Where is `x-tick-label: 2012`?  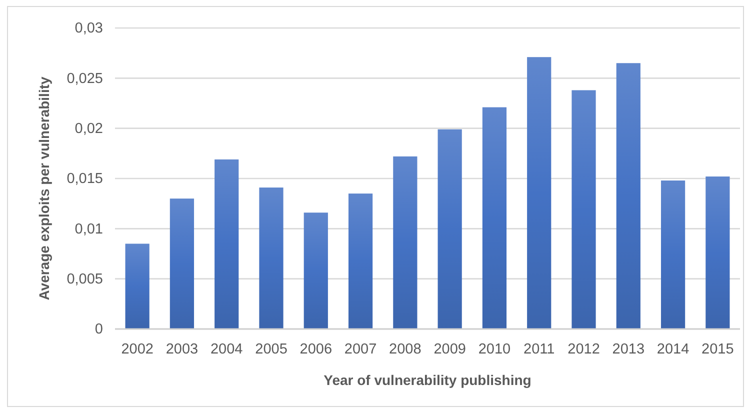
x-tick-label: 2012 is located at coordinates (584, 349).